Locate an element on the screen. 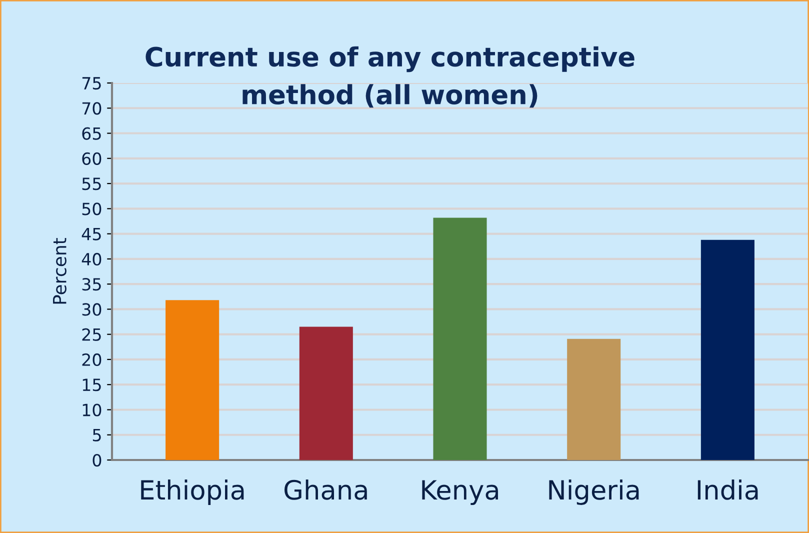 The image size is (809, 533). y-tick-label: 25 is located at coordinates (91, 334).